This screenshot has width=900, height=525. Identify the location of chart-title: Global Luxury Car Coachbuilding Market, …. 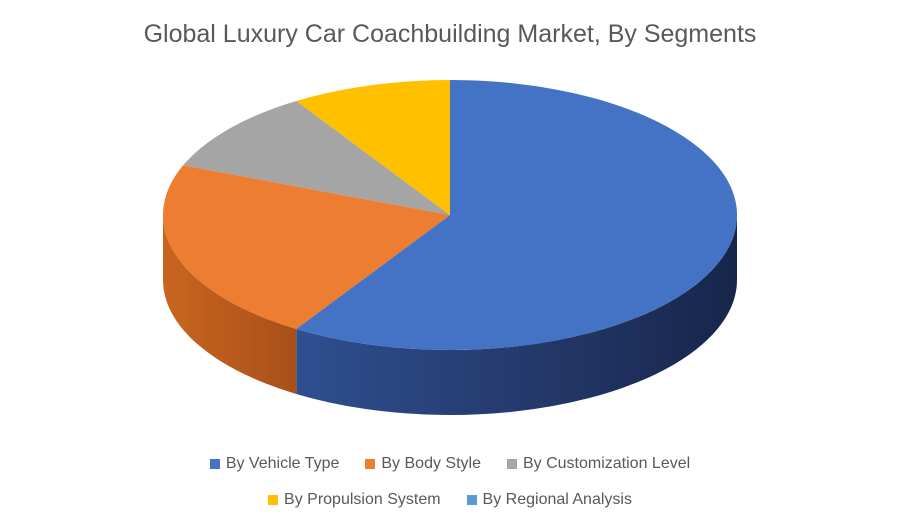
(450, 34).